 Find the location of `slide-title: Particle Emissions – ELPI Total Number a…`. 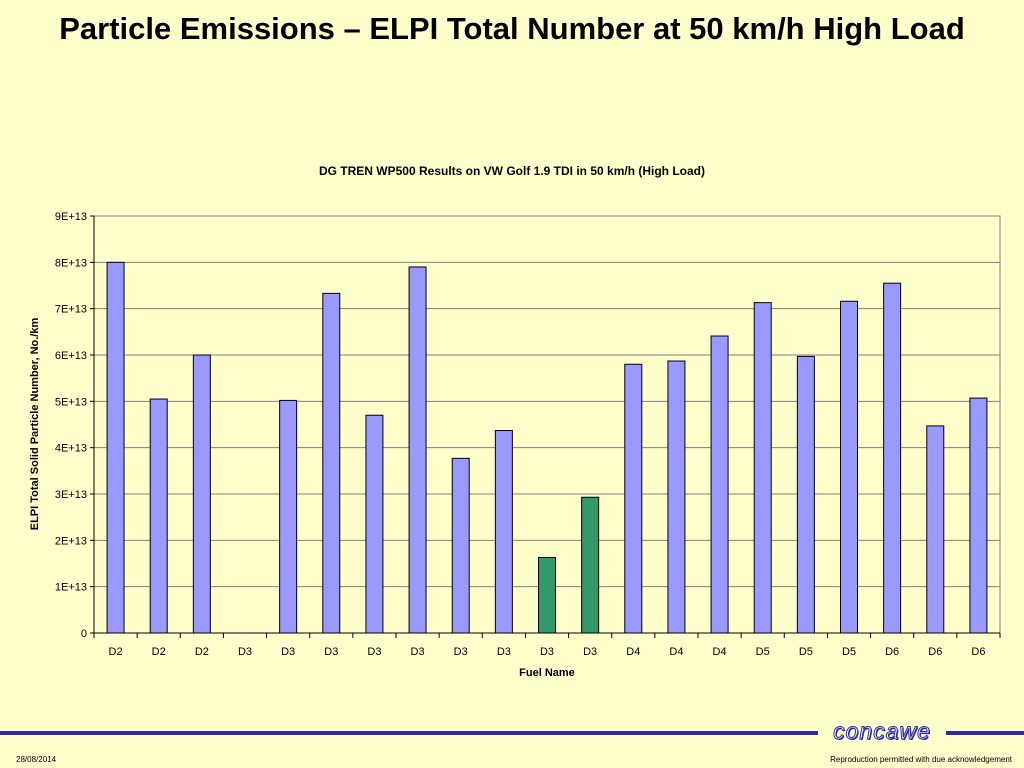

slide-title: Particle Emissions – ELPI Total Number a… is located at coordinates (512, 28).